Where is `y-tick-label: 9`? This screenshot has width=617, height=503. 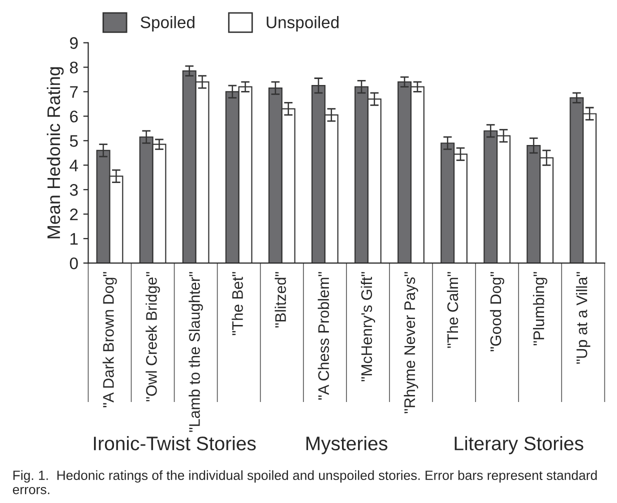 y-tick-label: 9 is located at coordinates (74, 43).